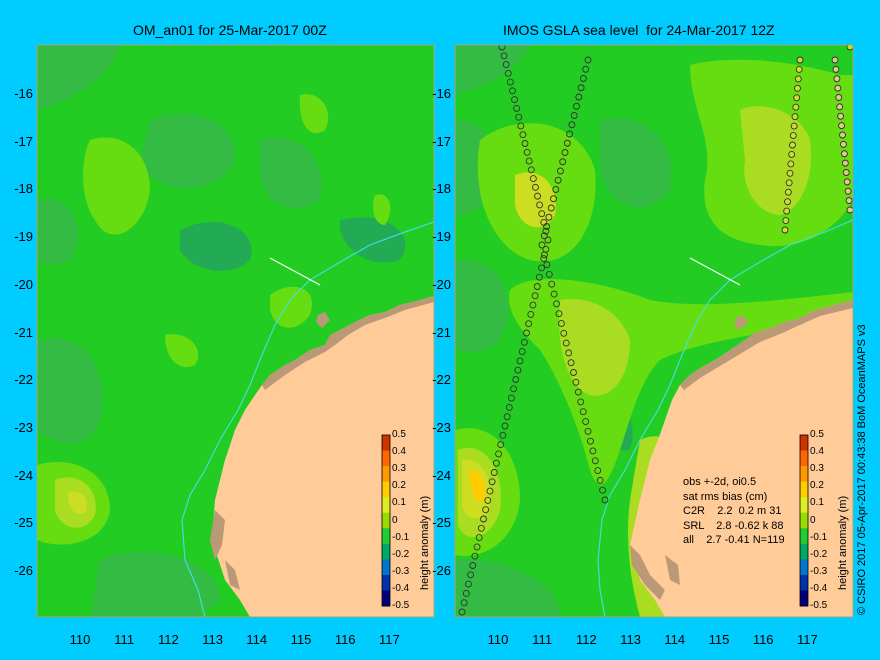 This screenshot has height=660, width=880. What do you see at coordinates (675, 639) in the screenshot?
I see `right-lon-label: 114` at bounding box center [675, 639].